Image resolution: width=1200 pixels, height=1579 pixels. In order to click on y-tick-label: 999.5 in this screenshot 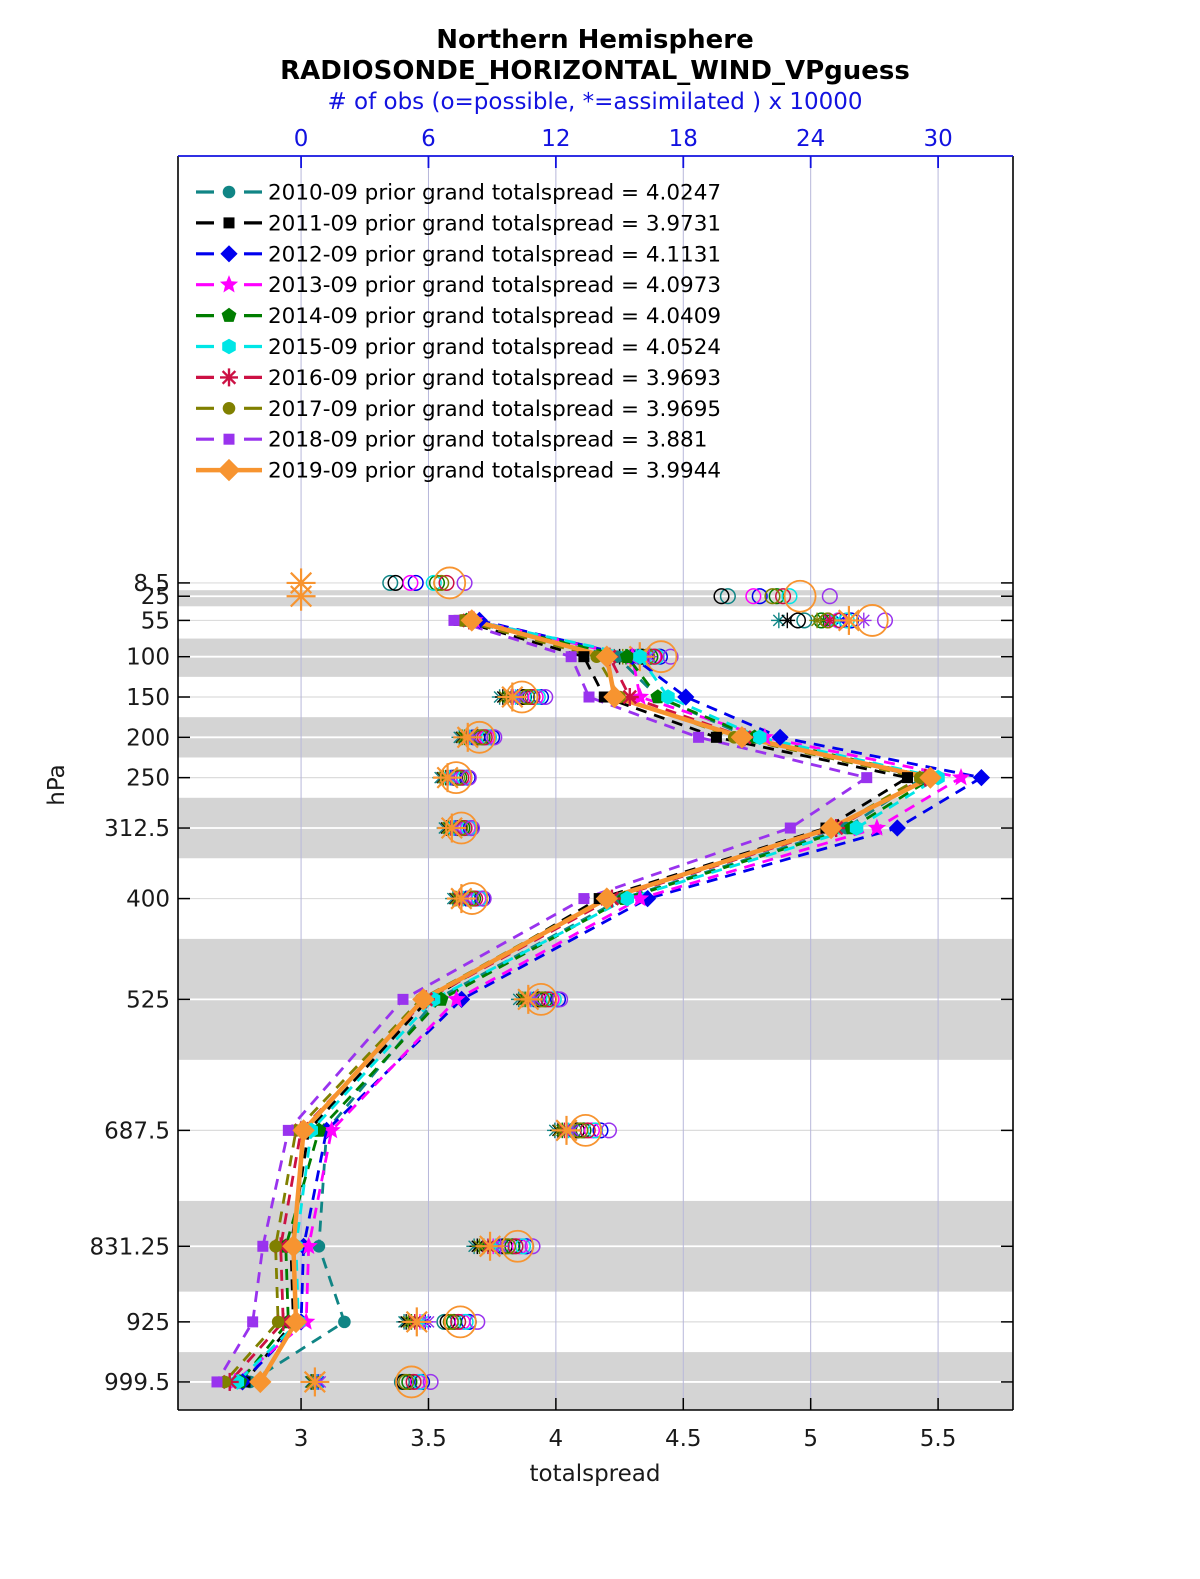, I will do `click(137, 1383)`.